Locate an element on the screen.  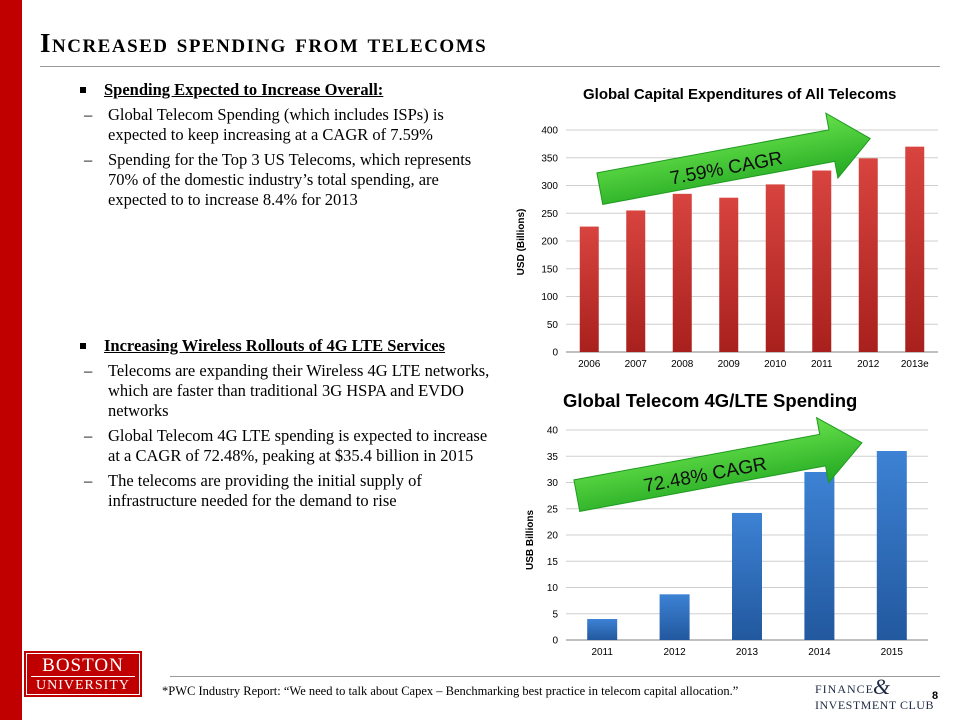
y-tick-label: 50 is located at coordinates (553, 325).